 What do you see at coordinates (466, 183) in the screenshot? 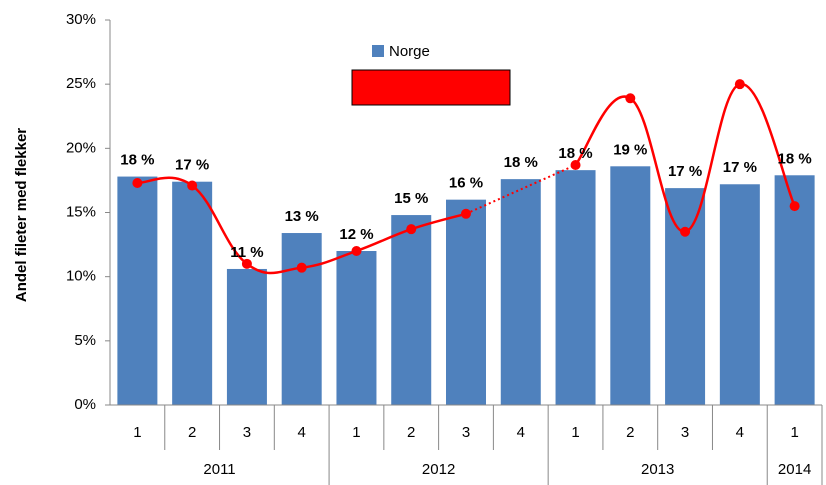
I see `value-label: 16 %` at bounding box center [466, 183].